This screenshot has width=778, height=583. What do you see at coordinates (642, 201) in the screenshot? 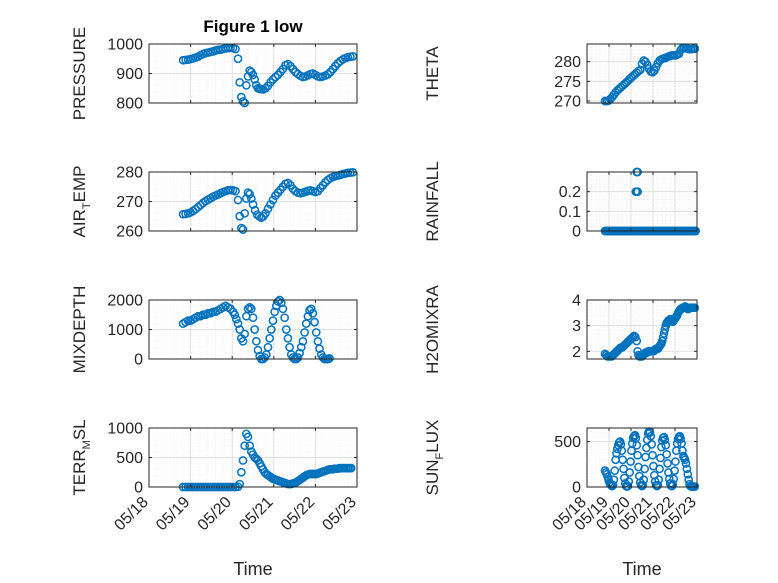
I see `axes-background` at bounding box center [642, 201].